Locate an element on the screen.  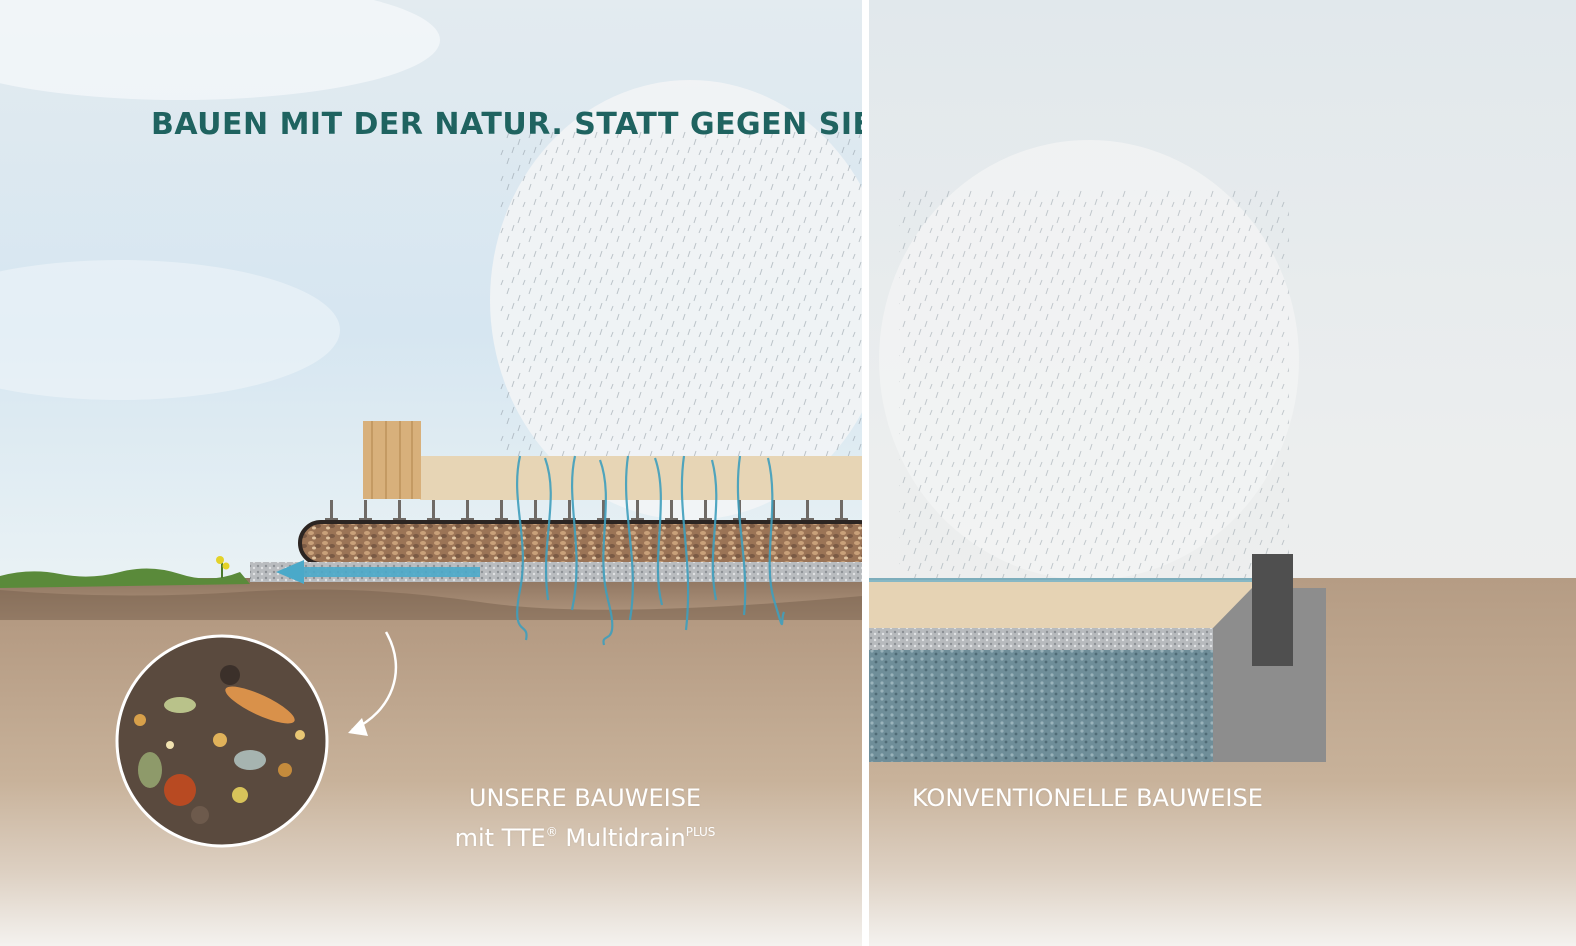
rain-cloud is located at coordinates (676, 300).